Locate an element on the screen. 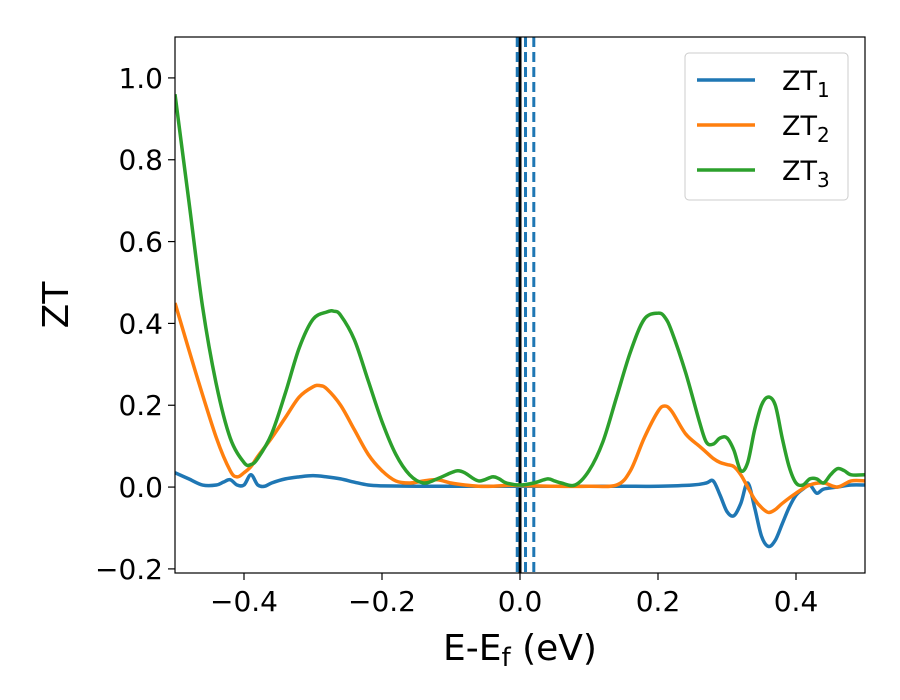  y-tick-label: 0.0 is located at coordinates (140, 487).